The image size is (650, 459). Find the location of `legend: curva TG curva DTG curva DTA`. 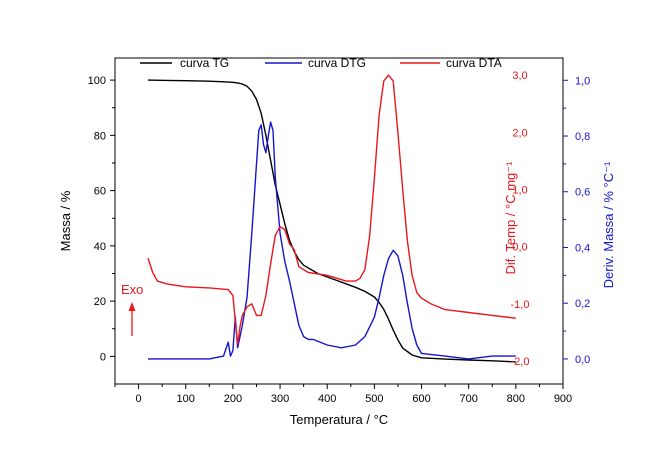

legend: curva TG curva DTG curva DTA is located at coordinates (321, 63).